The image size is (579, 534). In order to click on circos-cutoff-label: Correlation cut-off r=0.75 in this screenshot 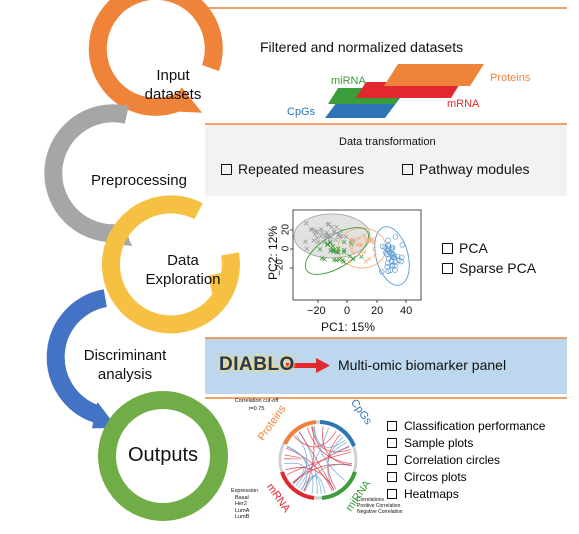, I will do `click(256, 405)`.